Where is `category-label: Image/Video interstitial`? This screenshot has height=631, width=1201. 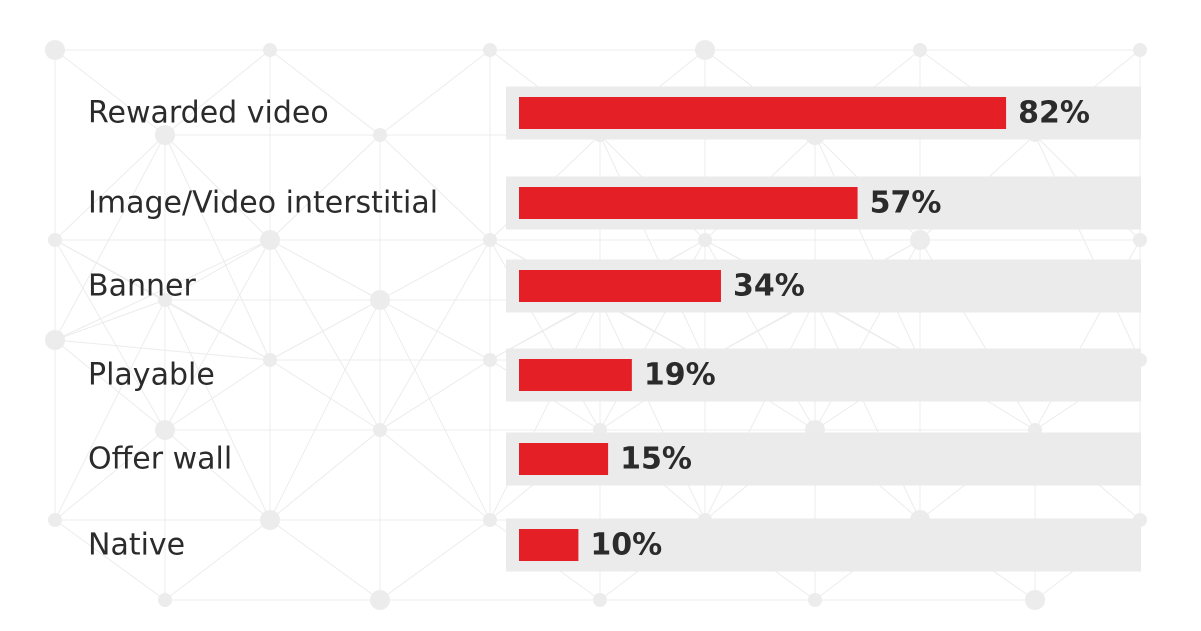 category-label: Image/Video interstitial is located at coordinates (263, 203).